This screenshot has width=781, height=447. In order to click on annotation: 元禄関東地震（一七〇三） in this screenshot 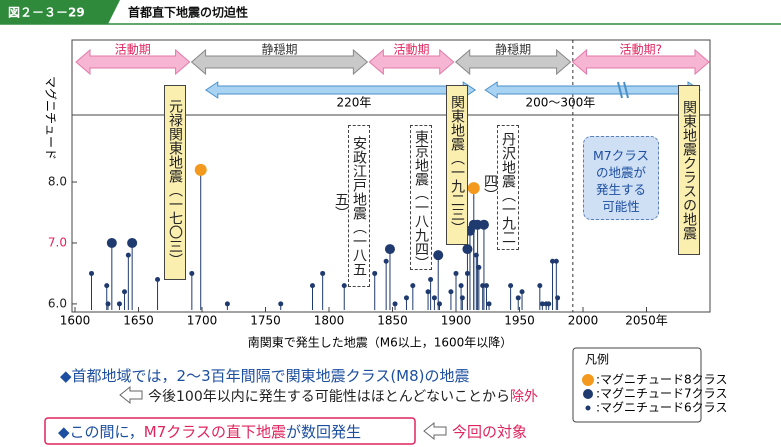, I will do `click(175, 182)`.